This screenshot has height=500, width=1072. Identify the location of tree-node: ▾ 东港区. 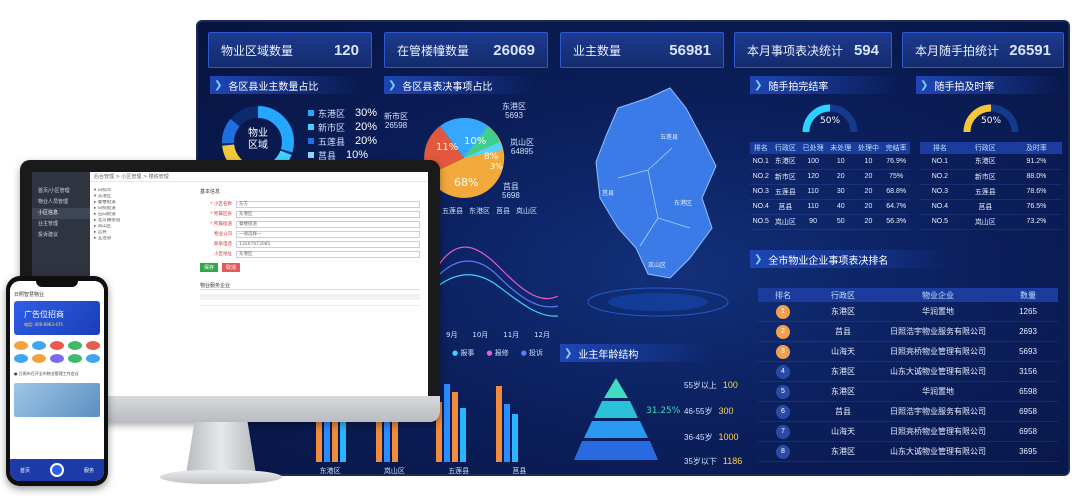
(103, 196).